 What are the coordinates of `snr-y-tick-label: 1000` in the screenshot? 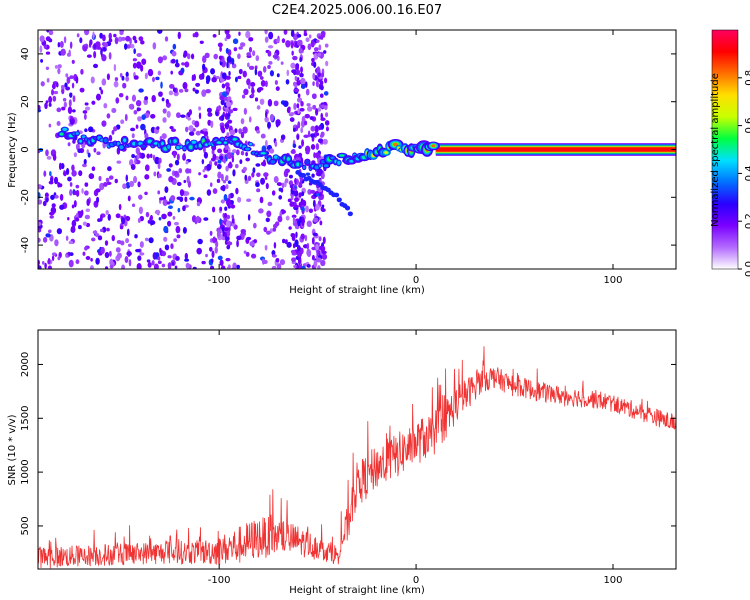 It's located at (25, 471).